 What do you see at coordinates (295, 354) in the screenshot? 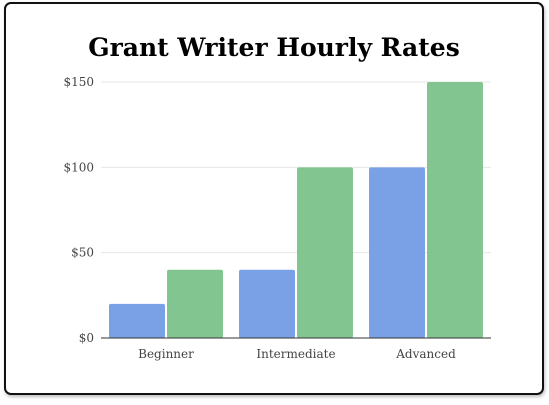
I see `x-tick-label: Intermediate` at bounding box center [295, 354].